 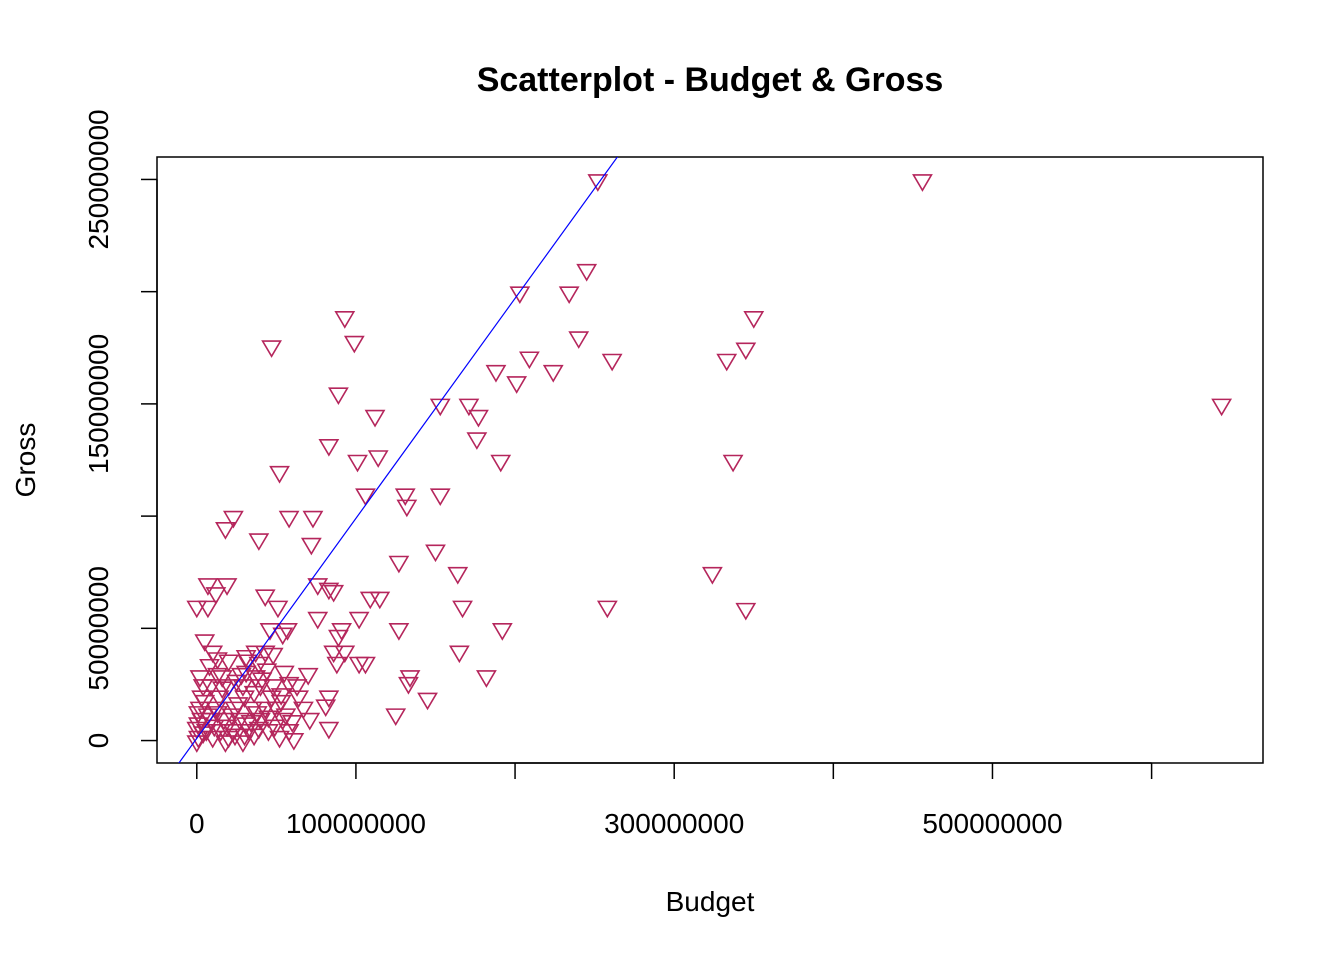 I want to click on x-tick-label: 100000000, so click(x=356, y=823).